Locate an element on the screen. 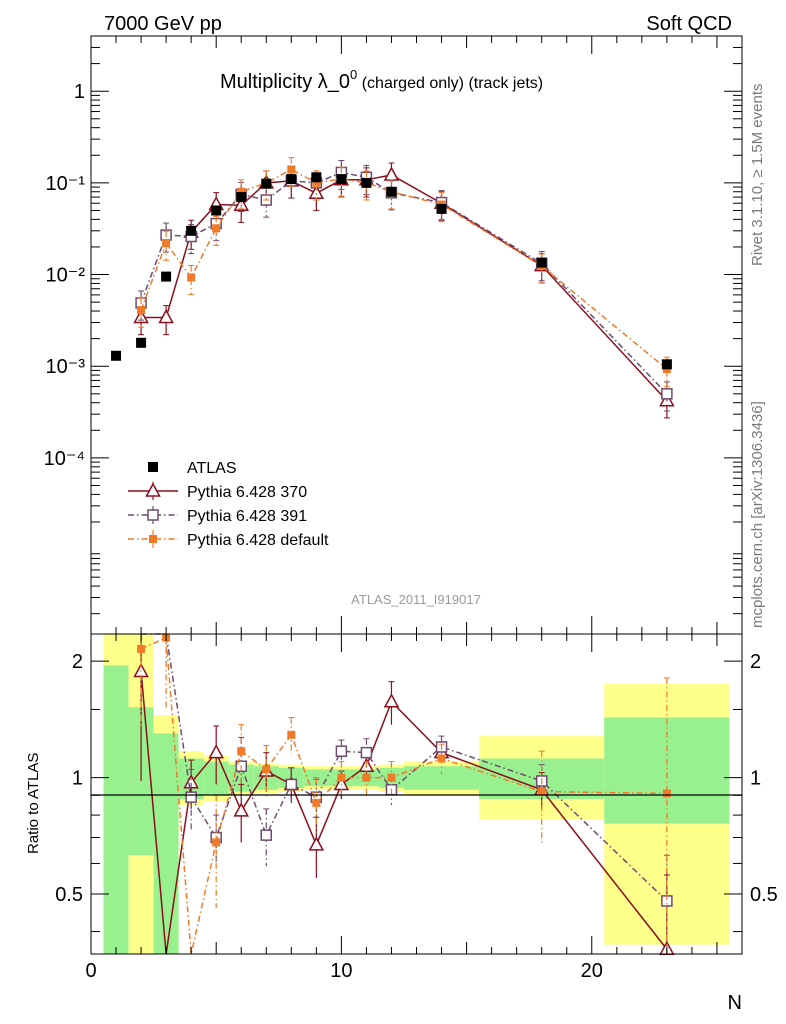 Image resolution: width=786 pixels, height=1024 pixels. ratio-xtick-label: 0 is located at coordinates (90, 971).